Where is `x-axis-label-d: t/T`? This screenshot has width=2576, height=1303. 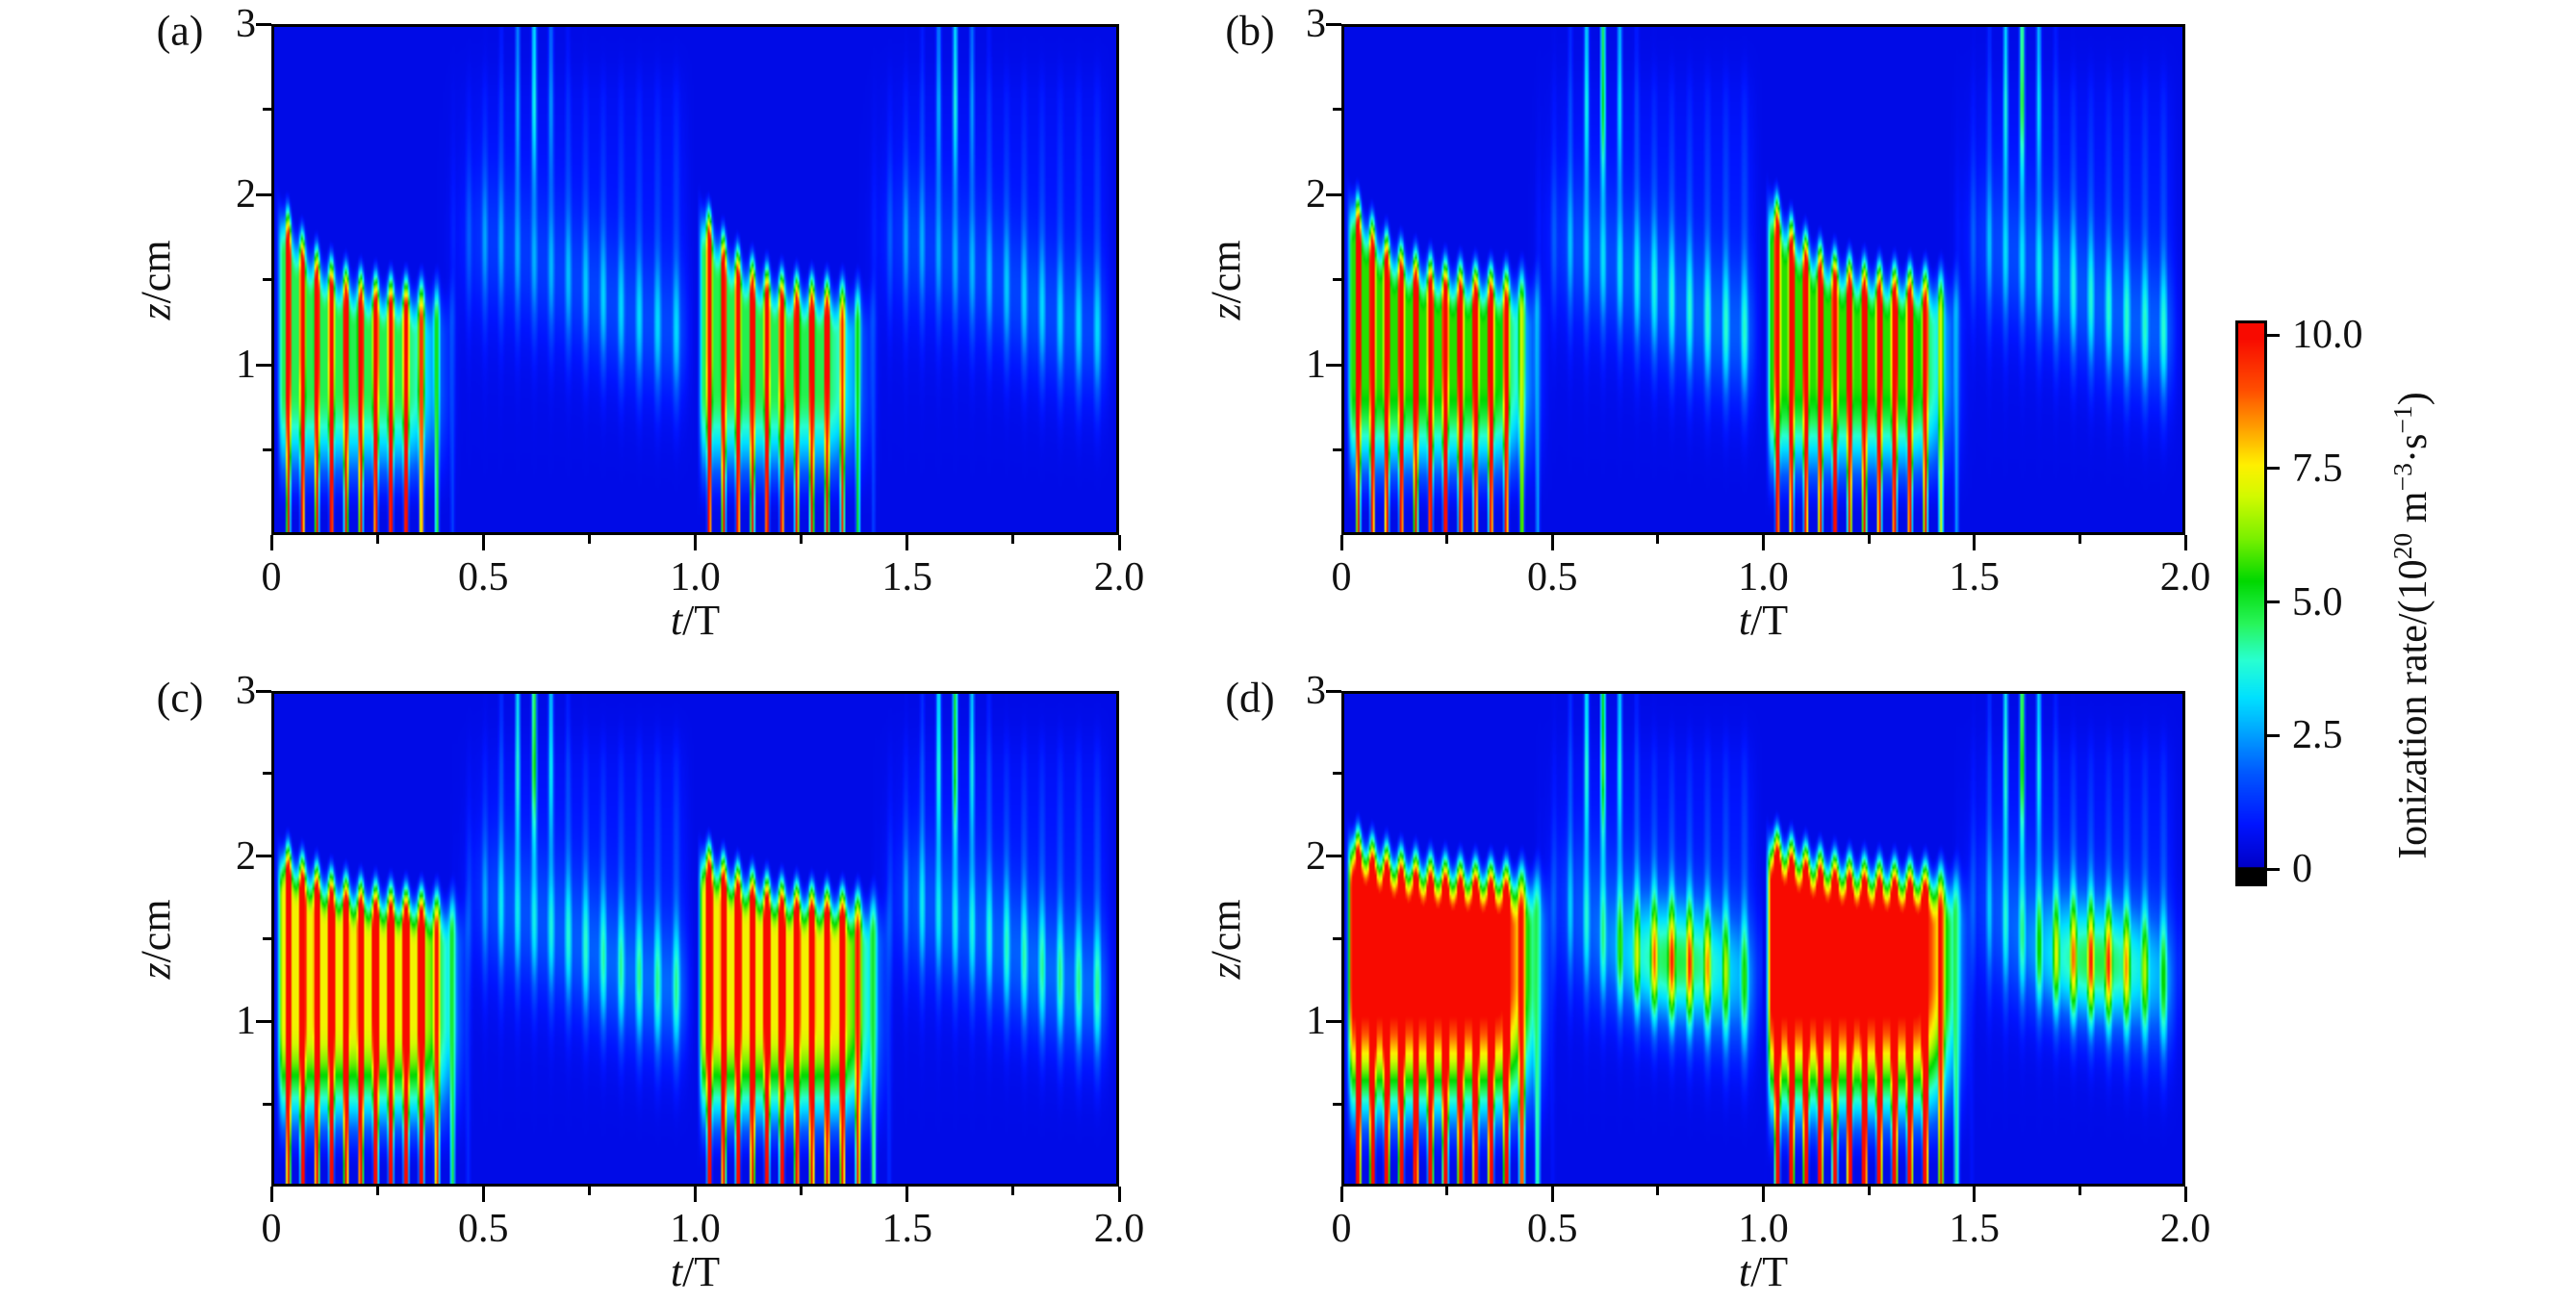 x-axis-label-d: t/T is located at coordinates (1763, 1272).